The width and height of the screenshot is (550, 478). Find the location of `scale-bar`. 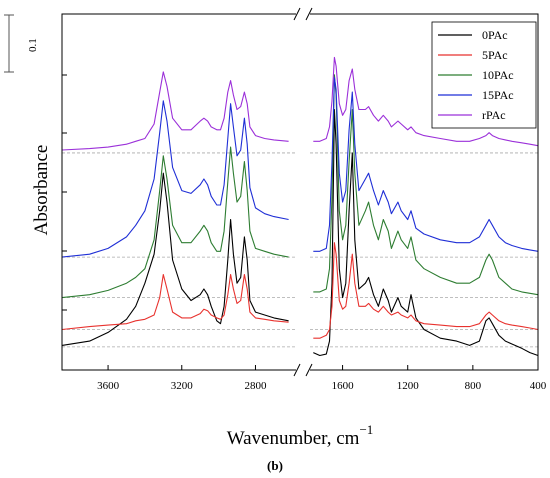

scale-bar is located at coordinates (9, 43).